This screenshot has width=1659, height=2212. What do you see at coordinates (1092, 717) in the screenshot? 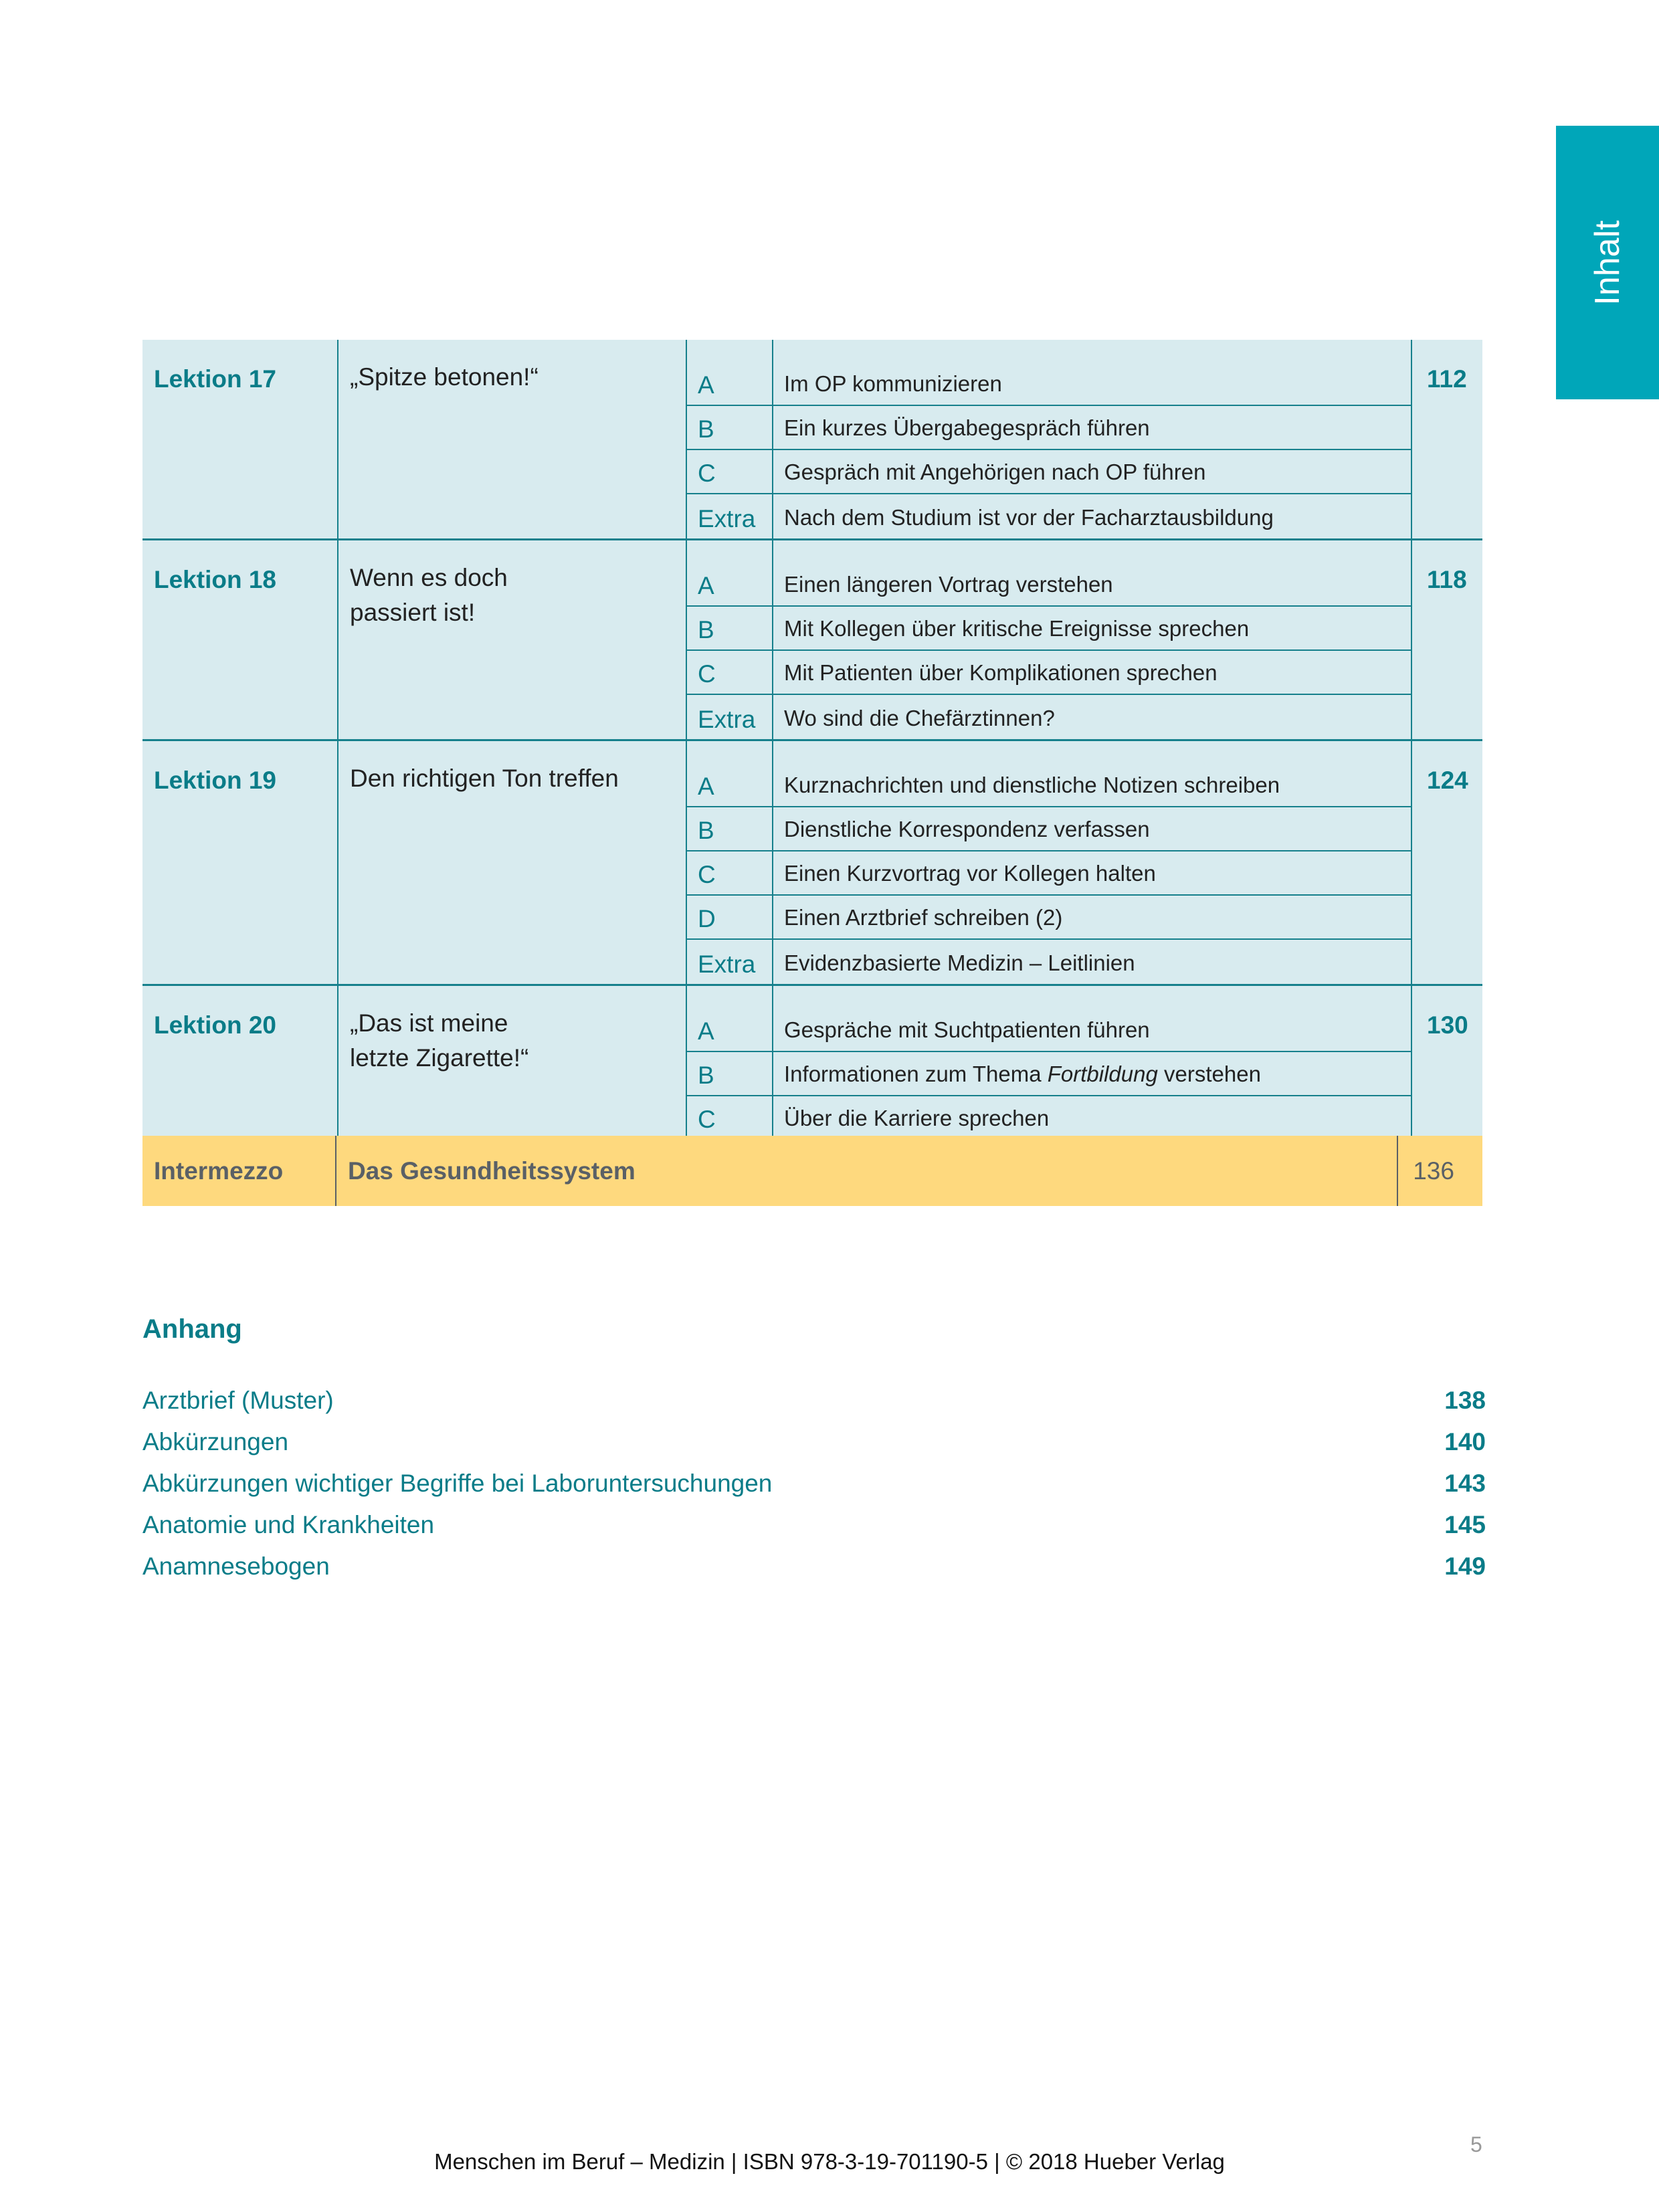
I see `section-topic: Wo sind die Chefärztinnen?` at bounding box center [1092, 717].